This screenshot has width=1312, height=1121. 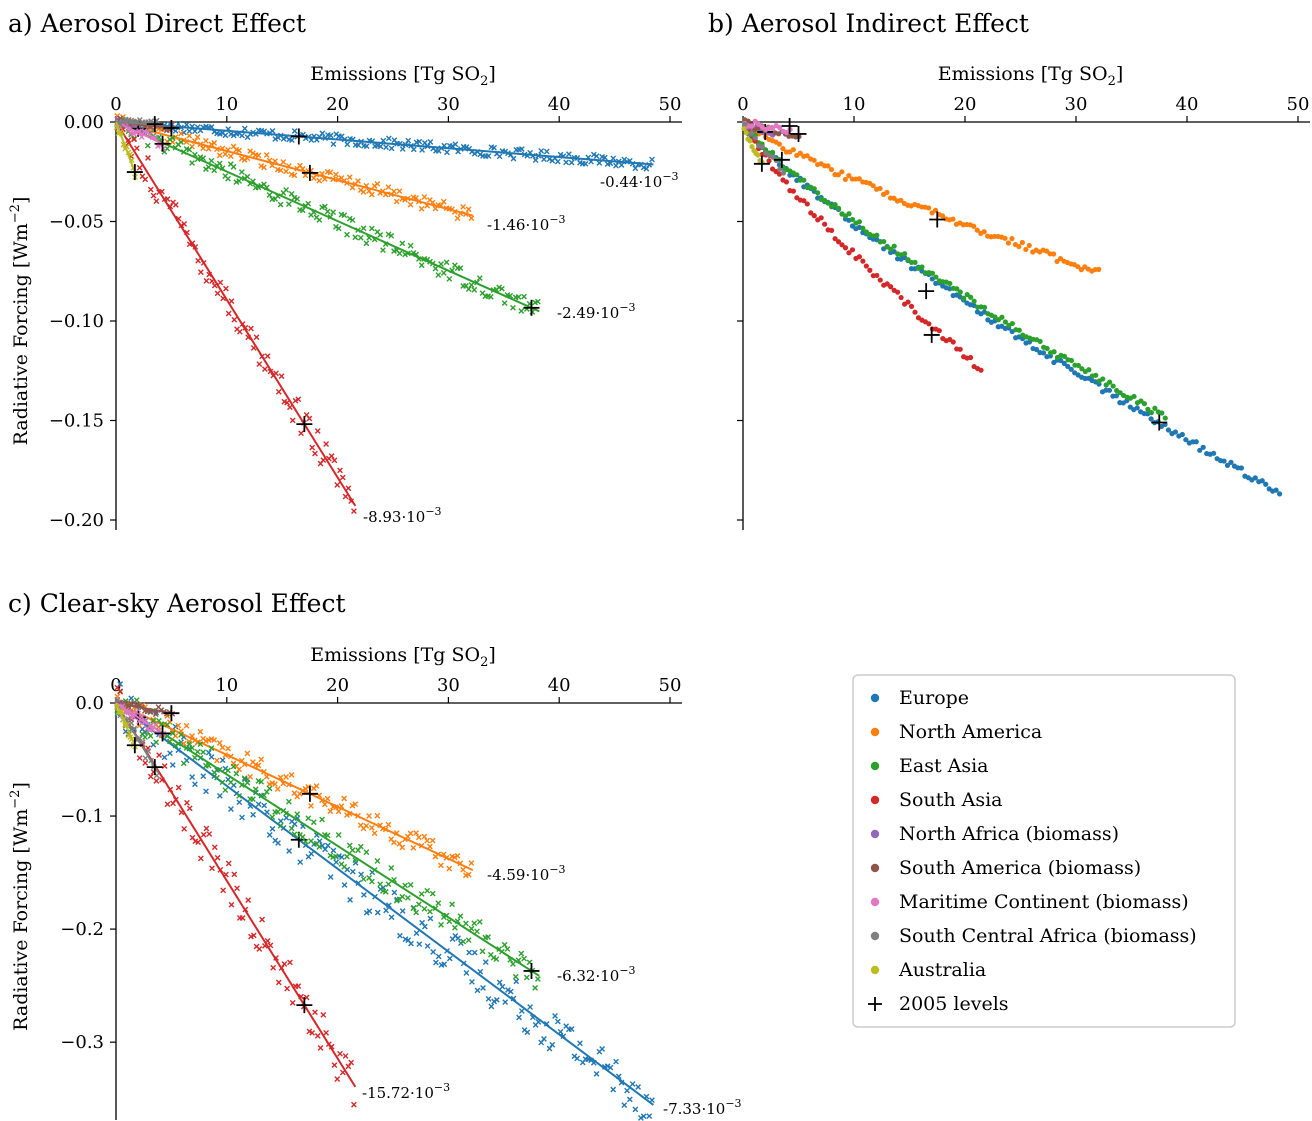 I want to click on series-south-america-biomass, so click(x=147, y=710).